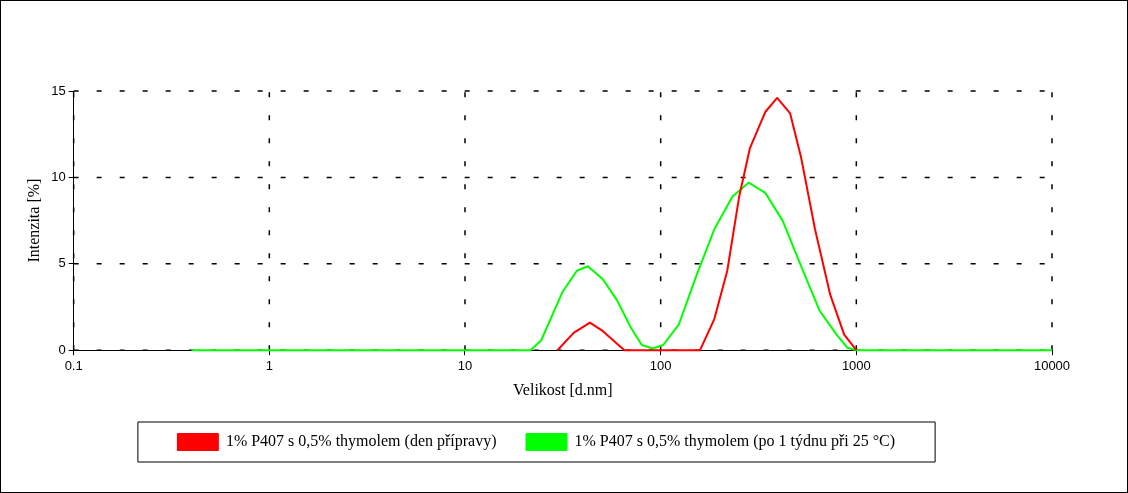 This screenshot has width=1128, height=493. What do you see at coordinates (856, 365) in the screenshot?
I see `x-tick-label: 1000` at bounding box center [856, 365].